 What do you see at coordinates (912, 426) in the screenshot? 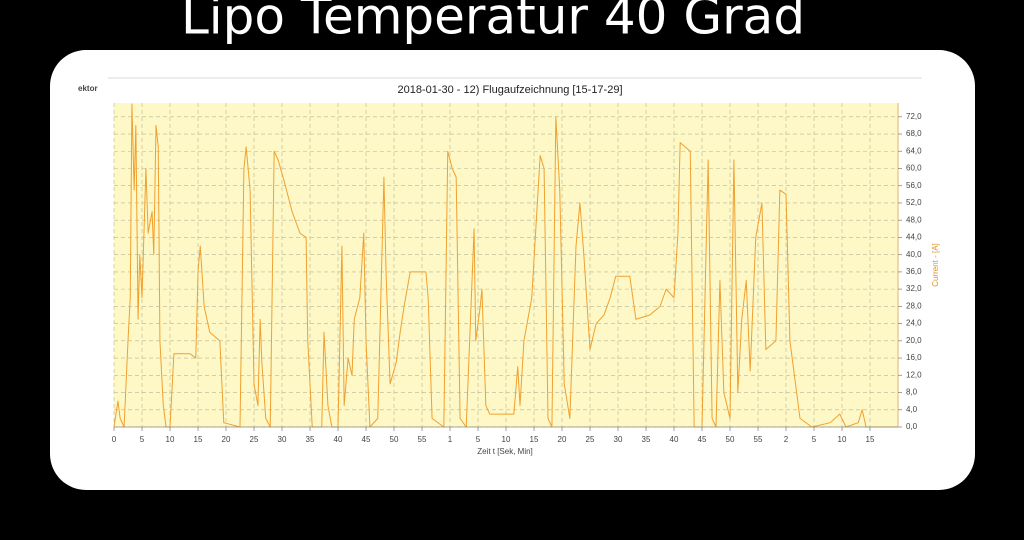
I see `y-tick-label: 0,0` at bounding box center [912, 426].